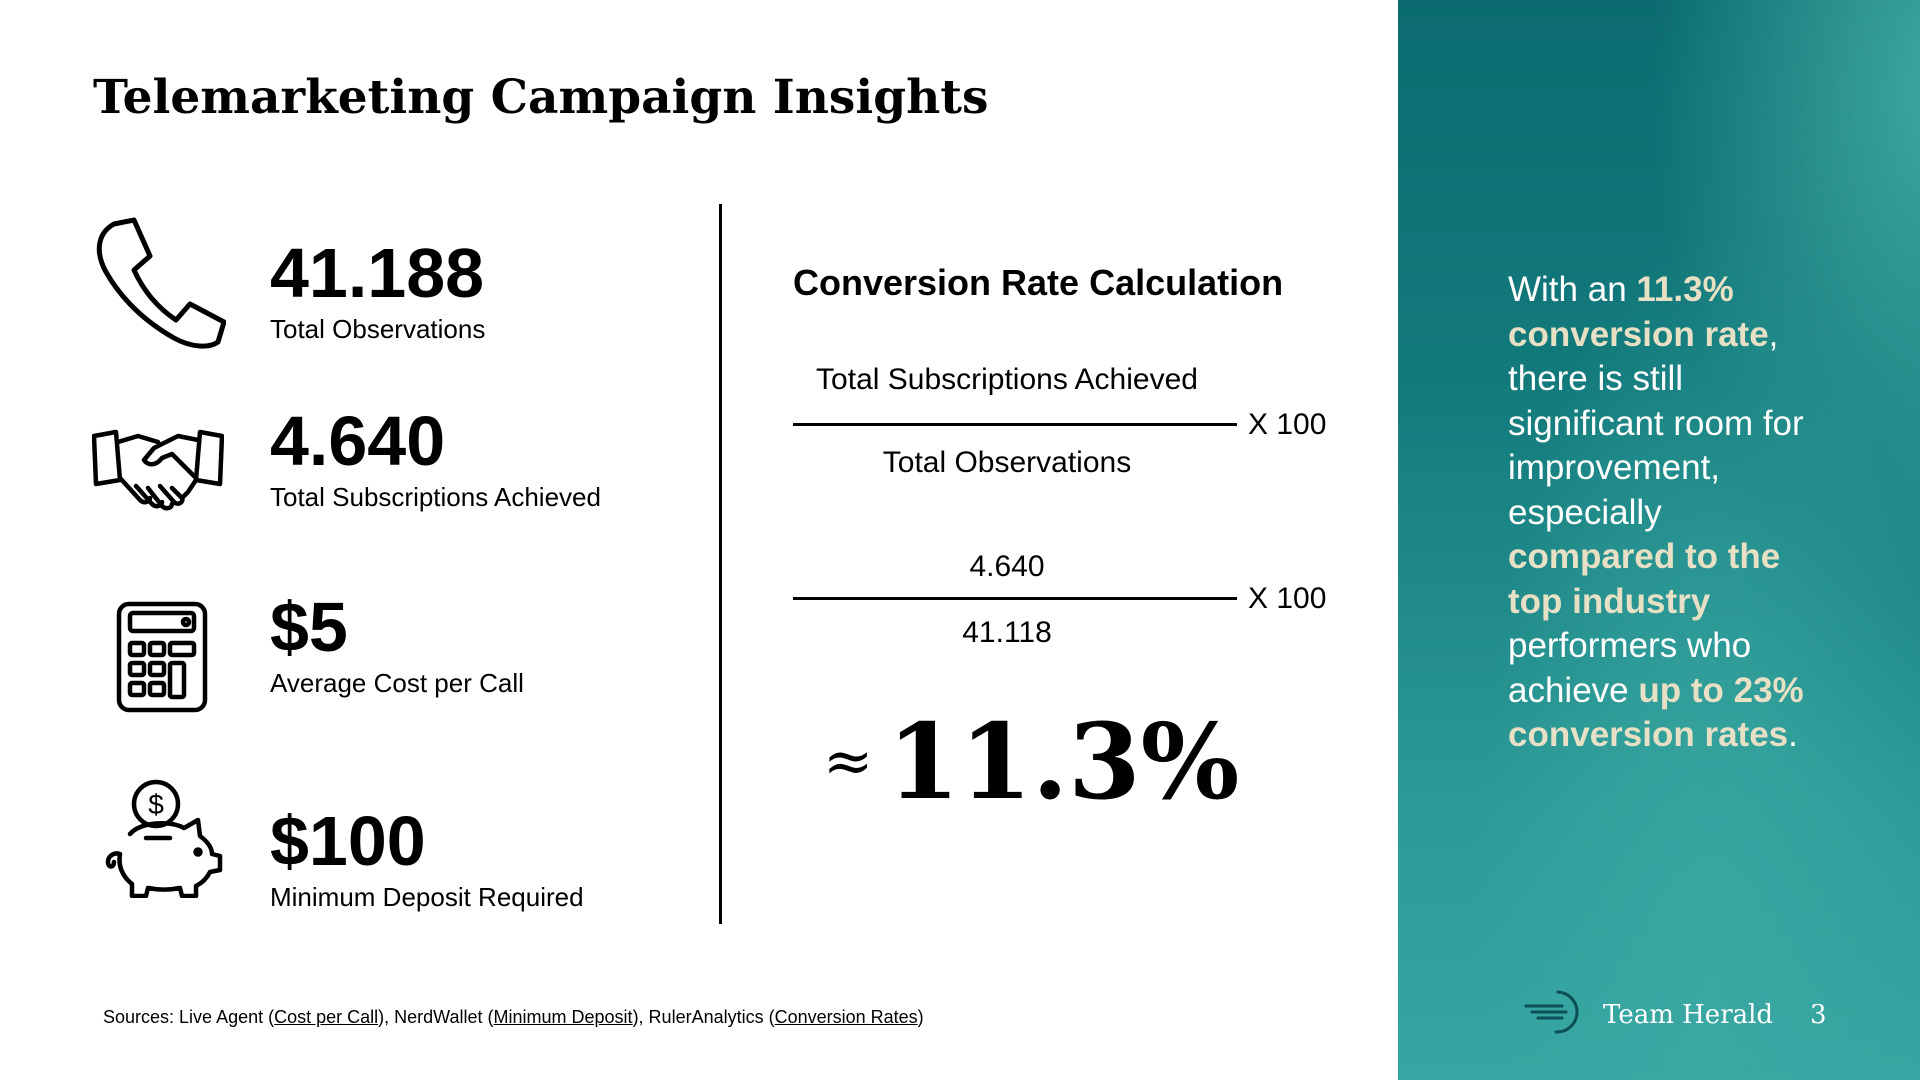 This screenshot has height=1080, width=1920. I want to click on brand-name: Team Herald, so click(1688, 1015).